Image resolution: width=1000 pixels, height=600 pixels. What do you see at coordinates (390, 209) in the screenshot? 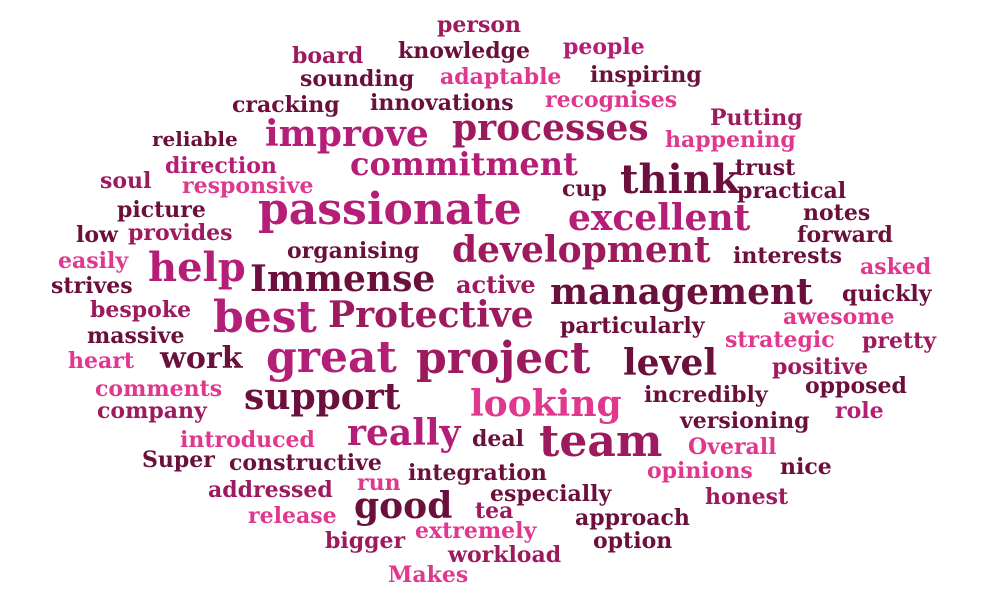
I see `word-passionate: passionate` at bounding box center [390, 209].